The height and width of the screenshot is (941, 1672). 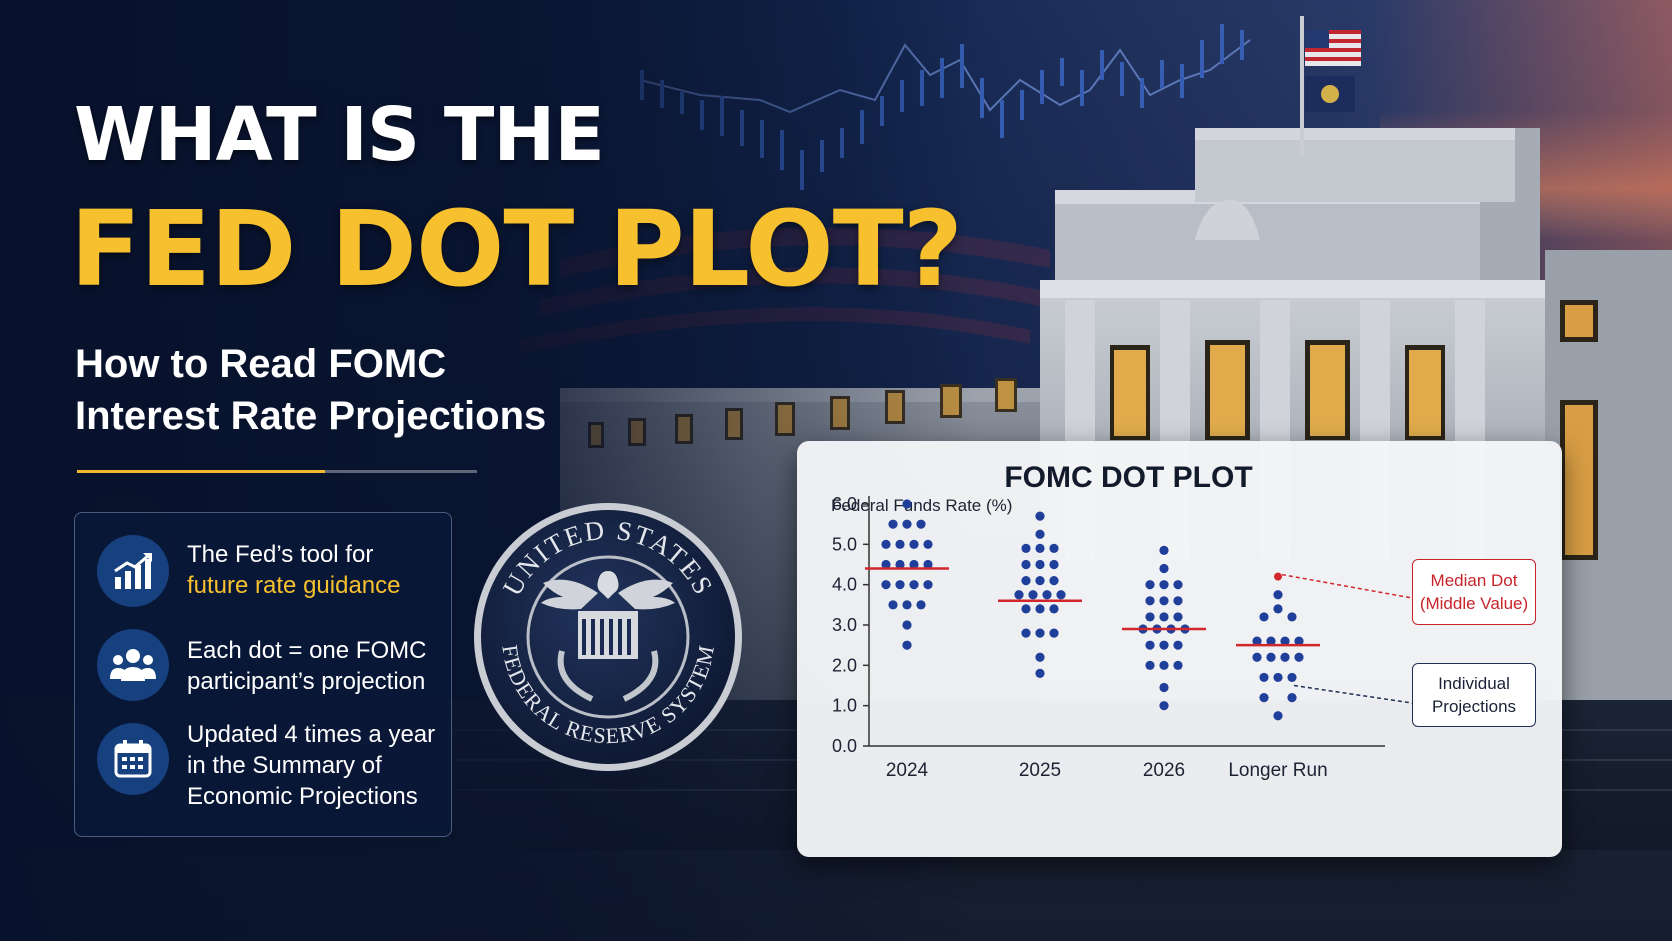 What do you see at coordinates (1128, 477) in the screenshot?
I see `chart-title: FOMC DOT PLOT` at bounding box center [1128, 477].